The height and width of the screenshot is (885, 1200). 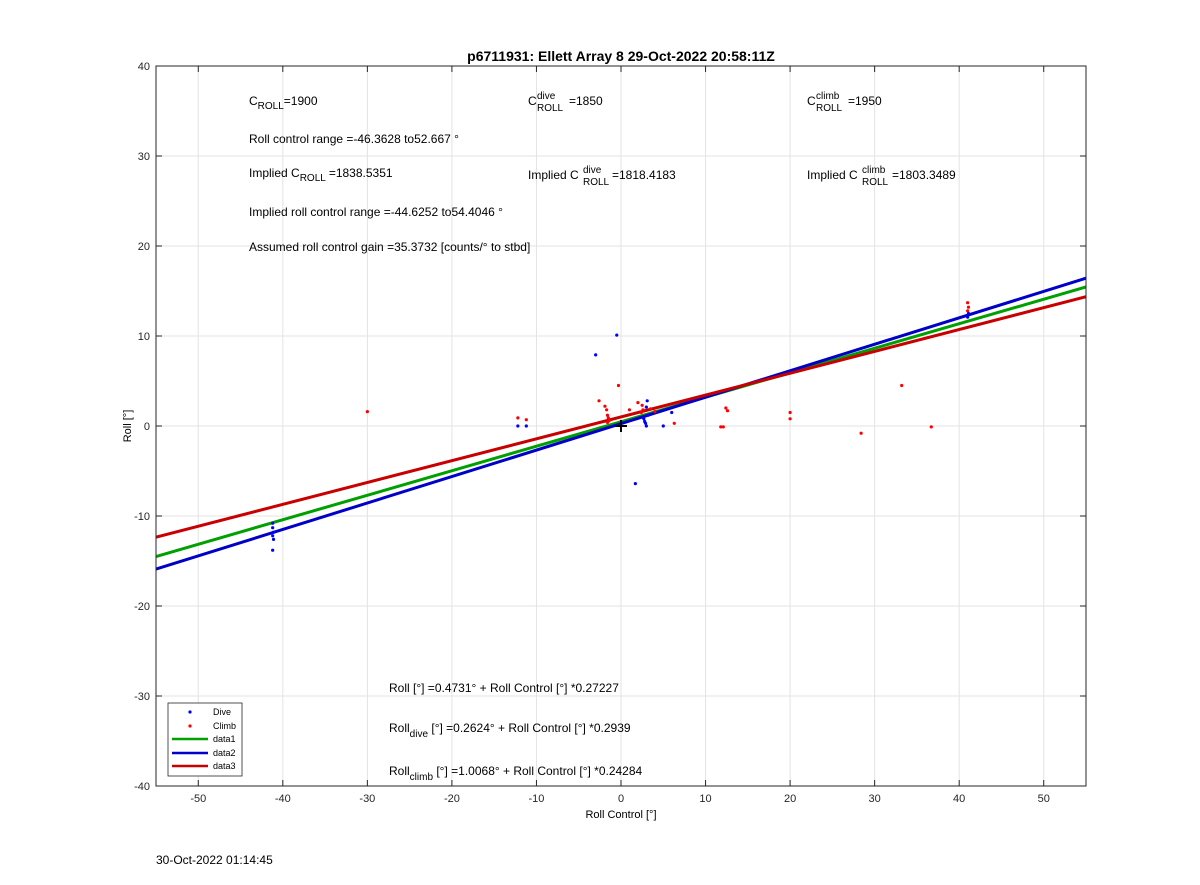 What do you see at coordinates (537, 799) in the screenshot?
I see `x-tick-label: -10` at bounding box center [537, 799].